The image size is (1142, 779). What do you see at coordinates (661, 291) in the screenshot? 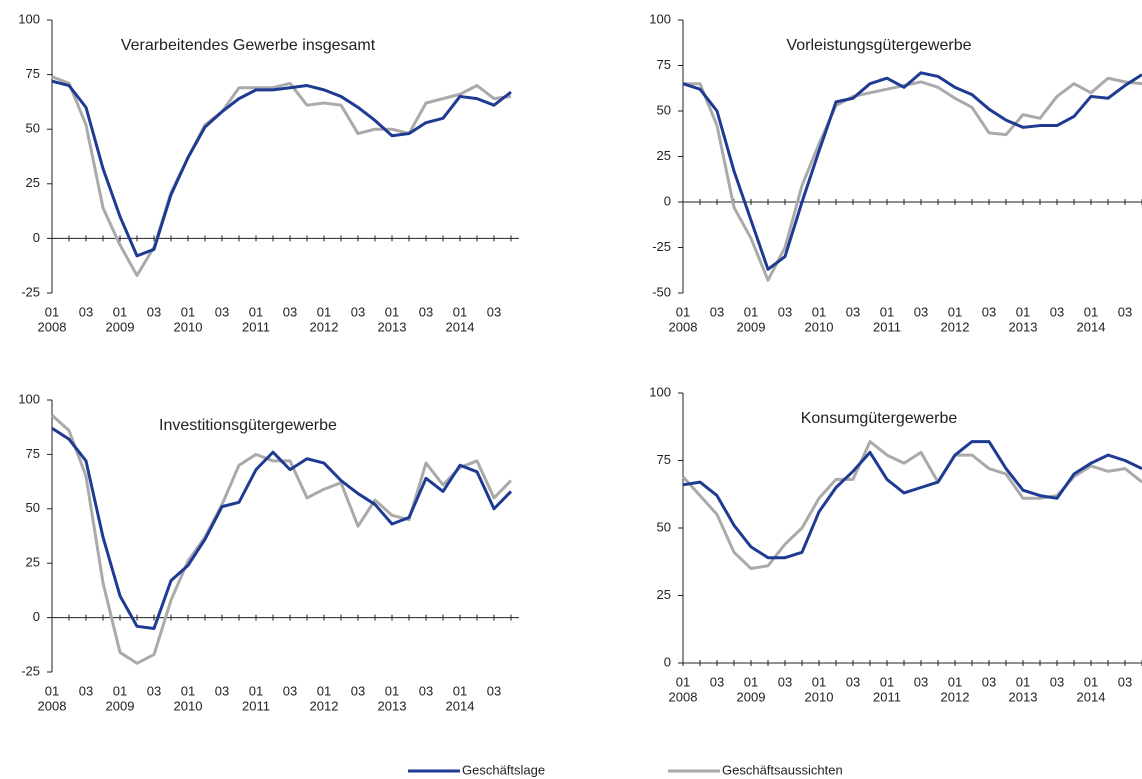
I see `y-tick-label: -50` at bounding box center [661, 291].